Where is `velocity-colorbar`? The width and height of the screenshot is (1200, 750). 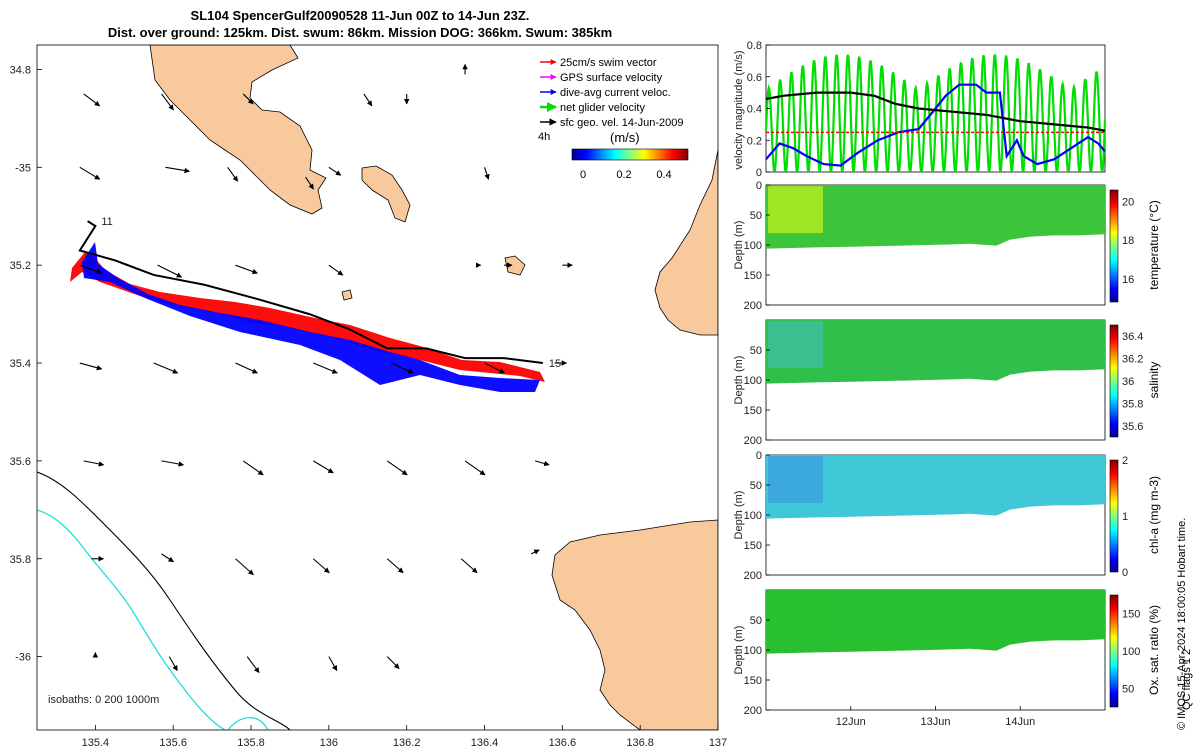
velocity-colorbar is located at coordinates (630, 154).